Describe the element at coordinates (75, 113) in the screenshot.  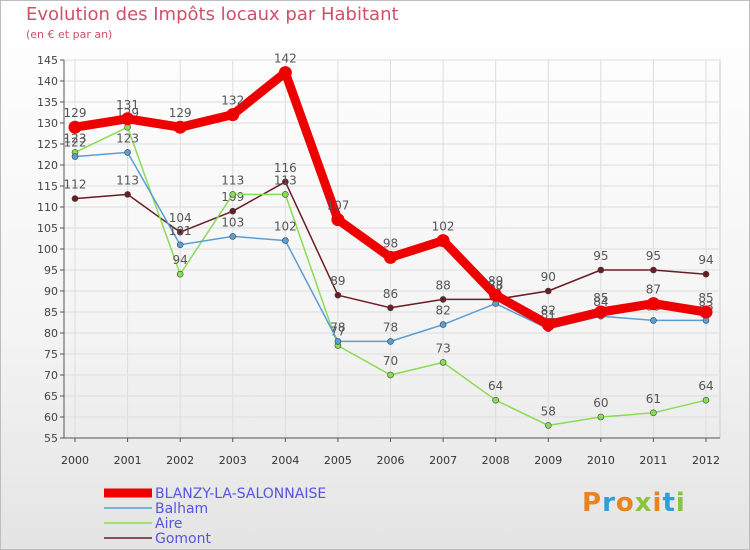
I see `data-label: 129` at that location.